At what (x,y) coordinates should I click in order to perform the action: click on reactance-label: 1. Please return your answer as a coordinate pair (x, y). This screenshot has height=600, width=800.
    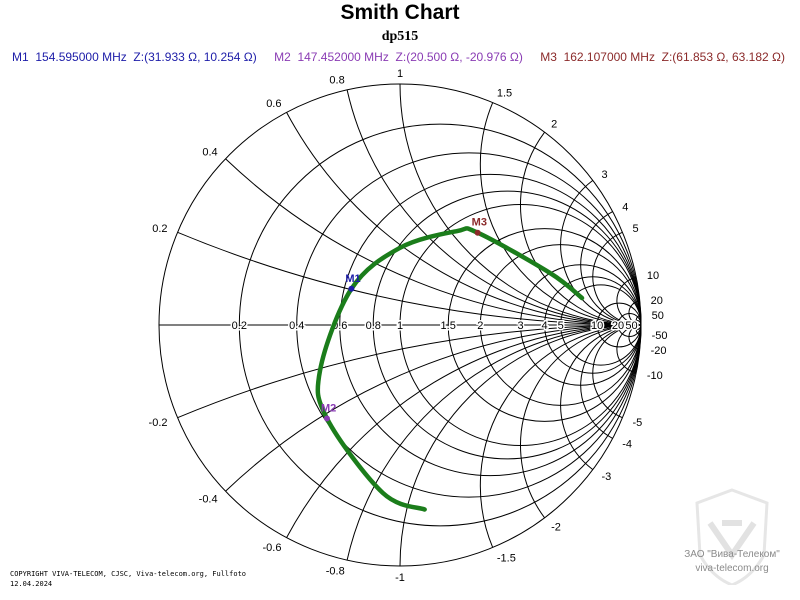
    Looking at the image, I should click on (400, 74).